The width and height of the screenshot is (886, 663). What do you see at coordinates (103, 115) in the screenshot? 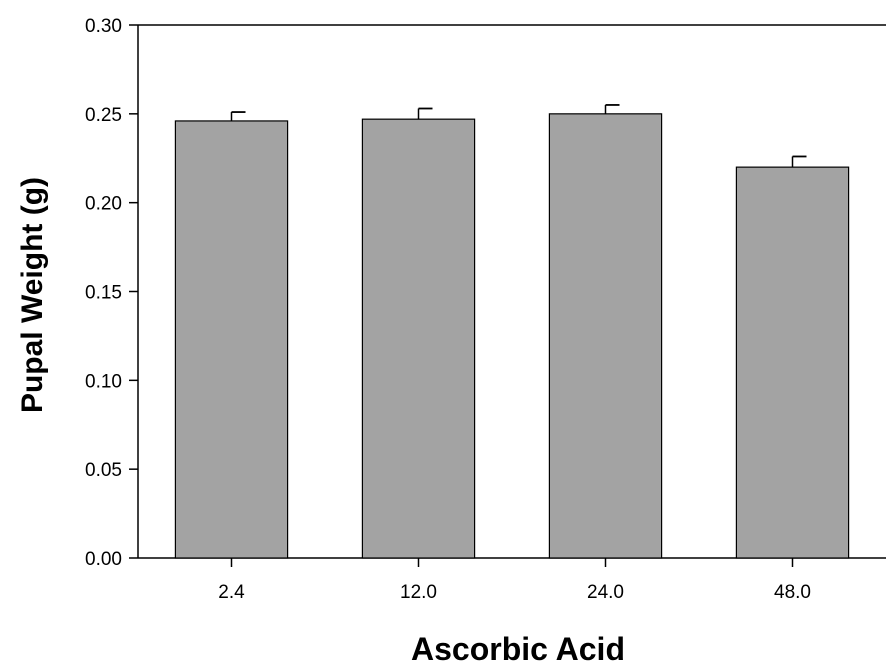
I see `y-tick-label: 0.25` at bounding box center [103, 115].